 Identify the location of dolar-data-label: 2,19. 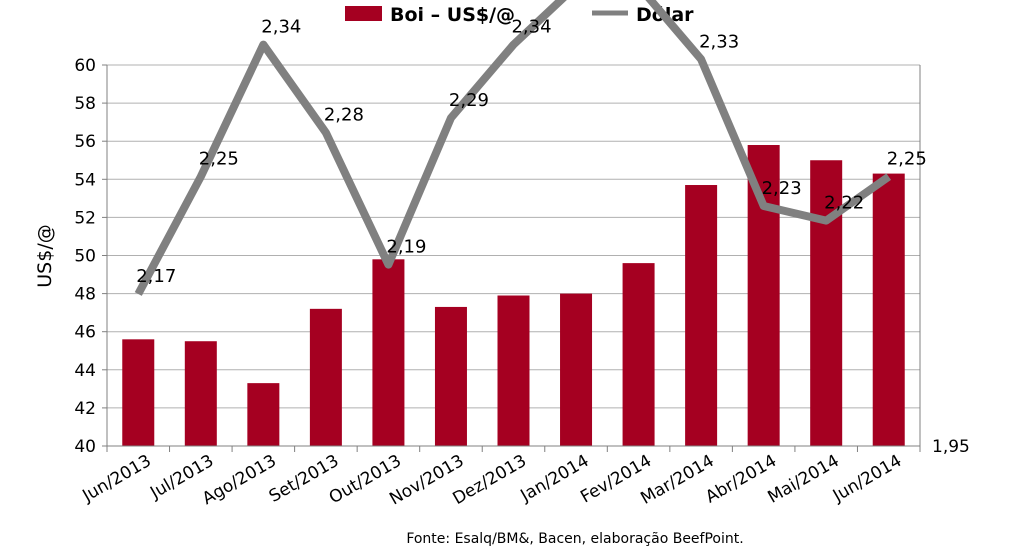
(406, 247).